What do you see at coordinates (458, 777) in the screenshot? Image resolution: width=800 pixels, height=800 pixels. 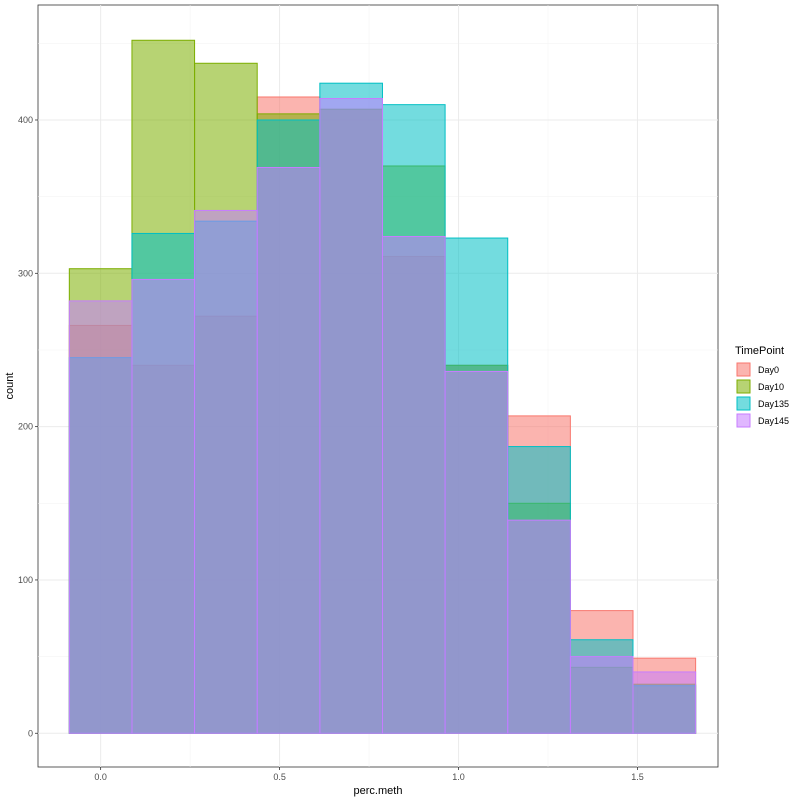 I see `x-tick-label: 1.0` at bounding box center [458, 777].